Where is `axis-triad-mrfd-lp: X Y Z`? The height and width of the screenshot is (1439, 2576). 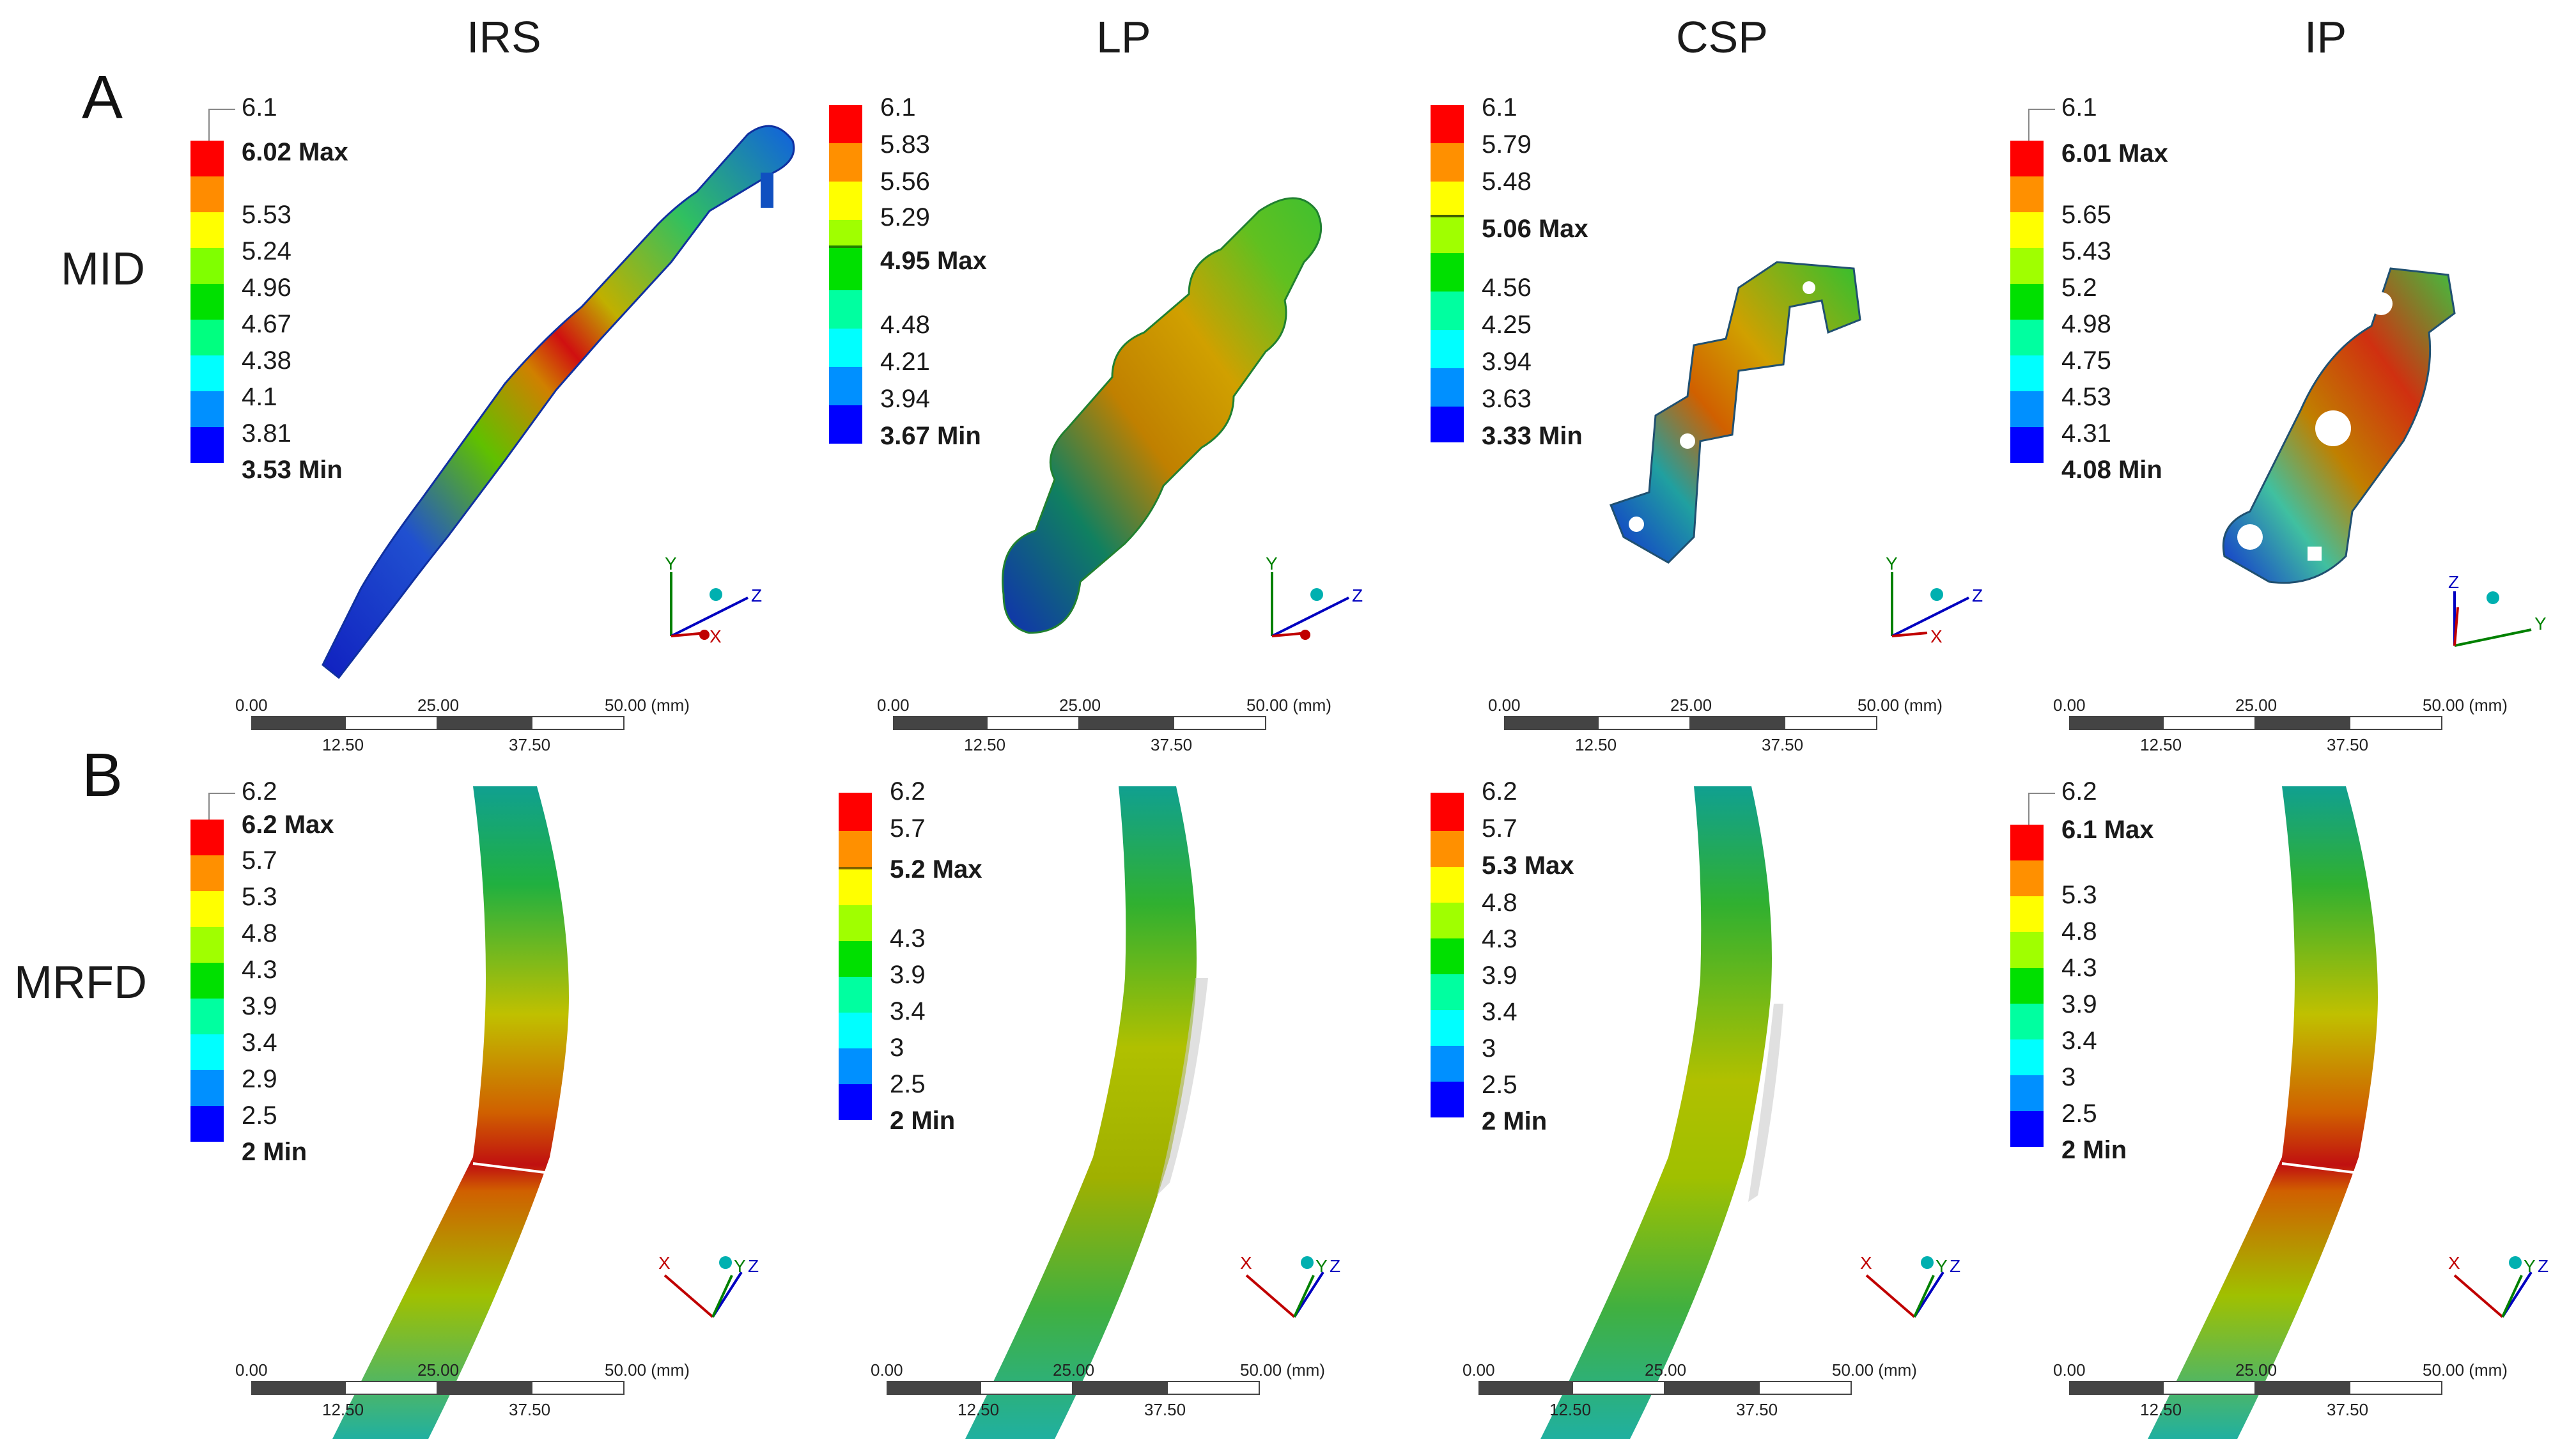
axis-triad-mrfd-lp: X Y Z is located at coordinates (1290, 1286).